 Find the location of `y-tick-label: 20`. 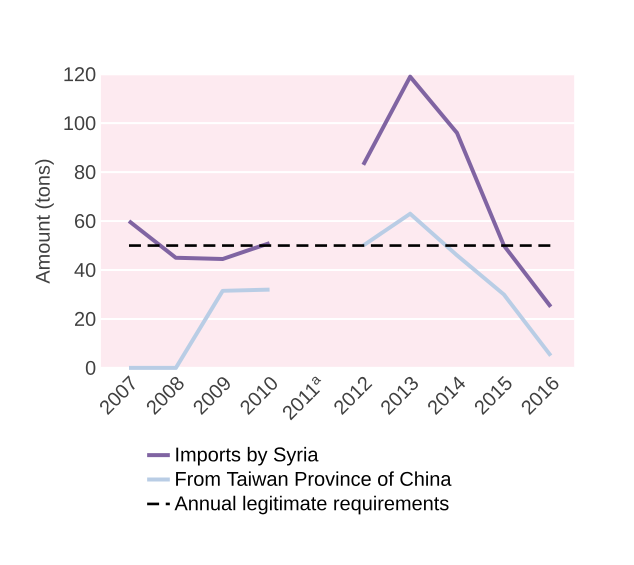

y-tick-label: 20 is located at coordinates (85, 319).